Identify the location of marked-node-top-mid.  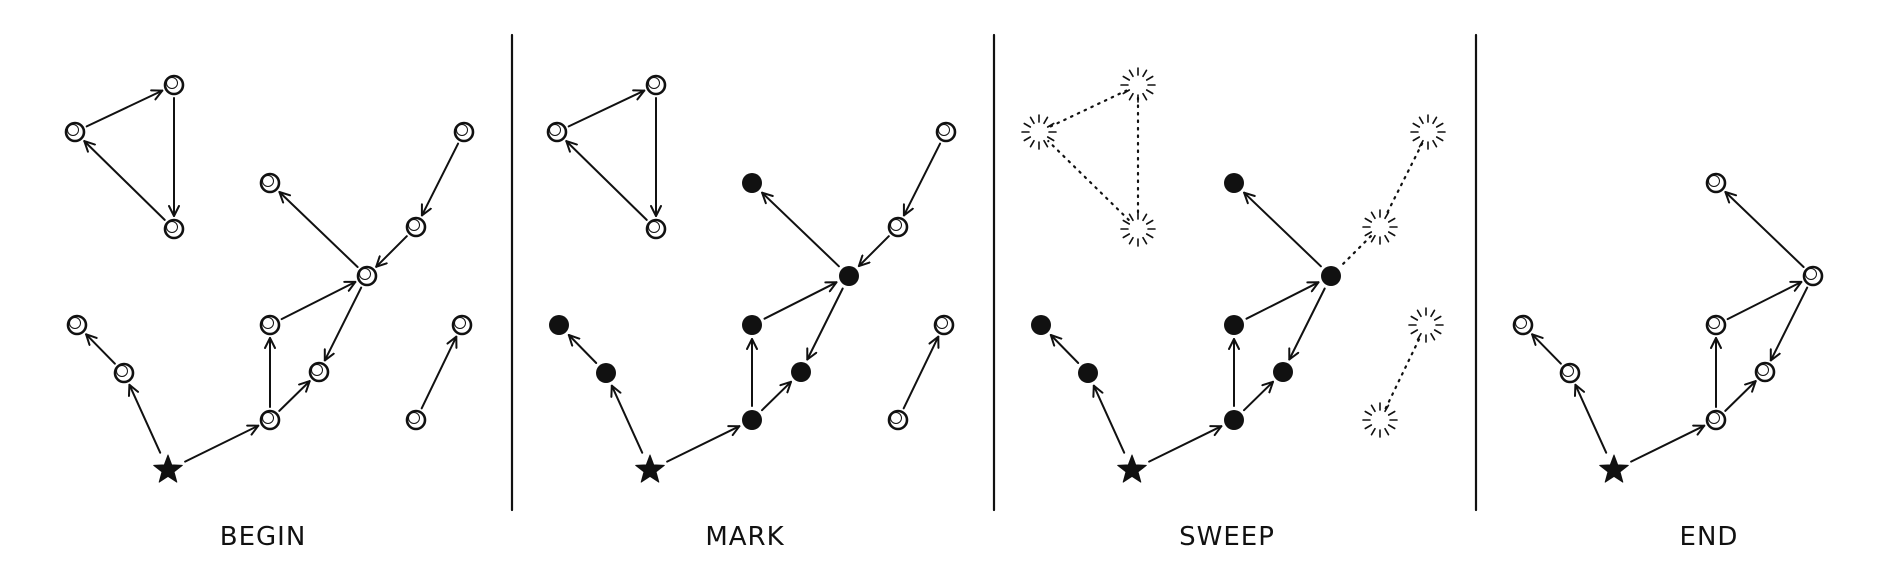
(752, 183).